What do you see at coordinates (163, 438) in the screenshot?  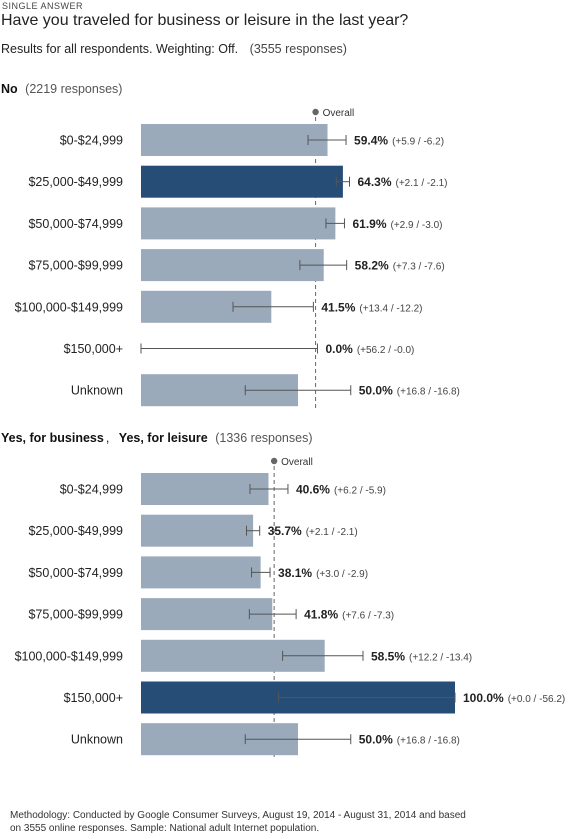 I see `group-label-part-leisure: Yes, for leisure` at bounding box center [163, 438].